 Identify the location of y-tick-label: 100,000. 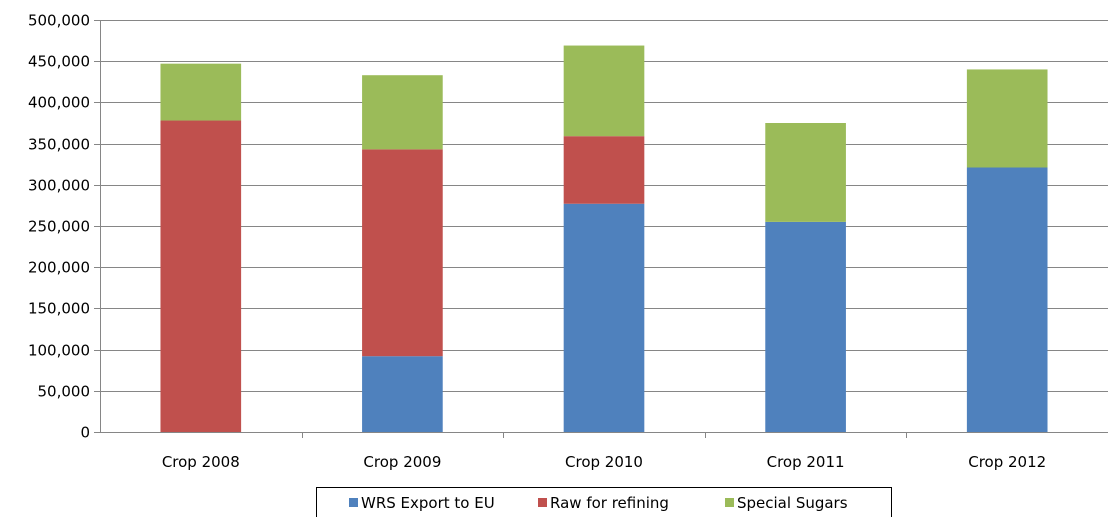
(59, 351).